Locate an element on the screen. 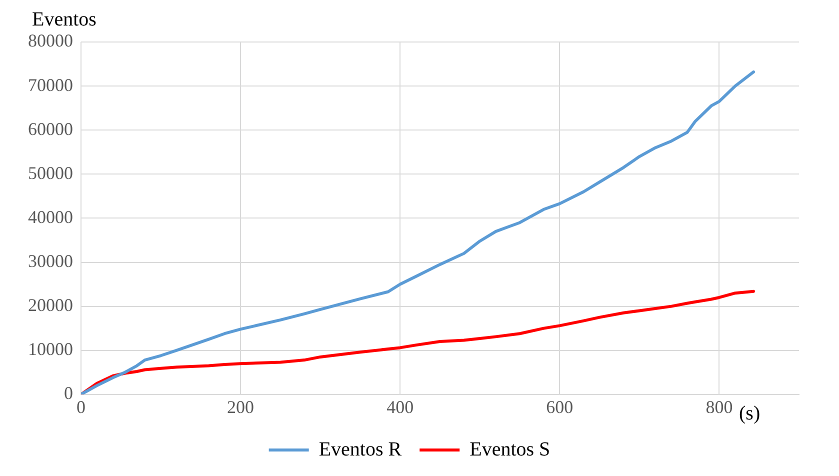 The image size is (839, 476). y-tick-label: 30000 is located at coordinates (50, 260).